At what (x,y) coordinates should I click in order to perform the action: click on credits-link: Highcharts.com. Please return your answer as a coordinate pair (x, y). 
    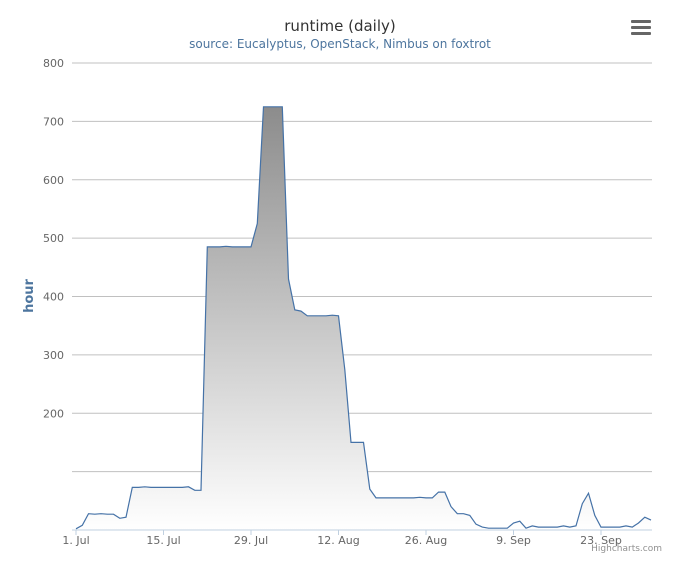
    Looking at the image, I should click on (626, 549).